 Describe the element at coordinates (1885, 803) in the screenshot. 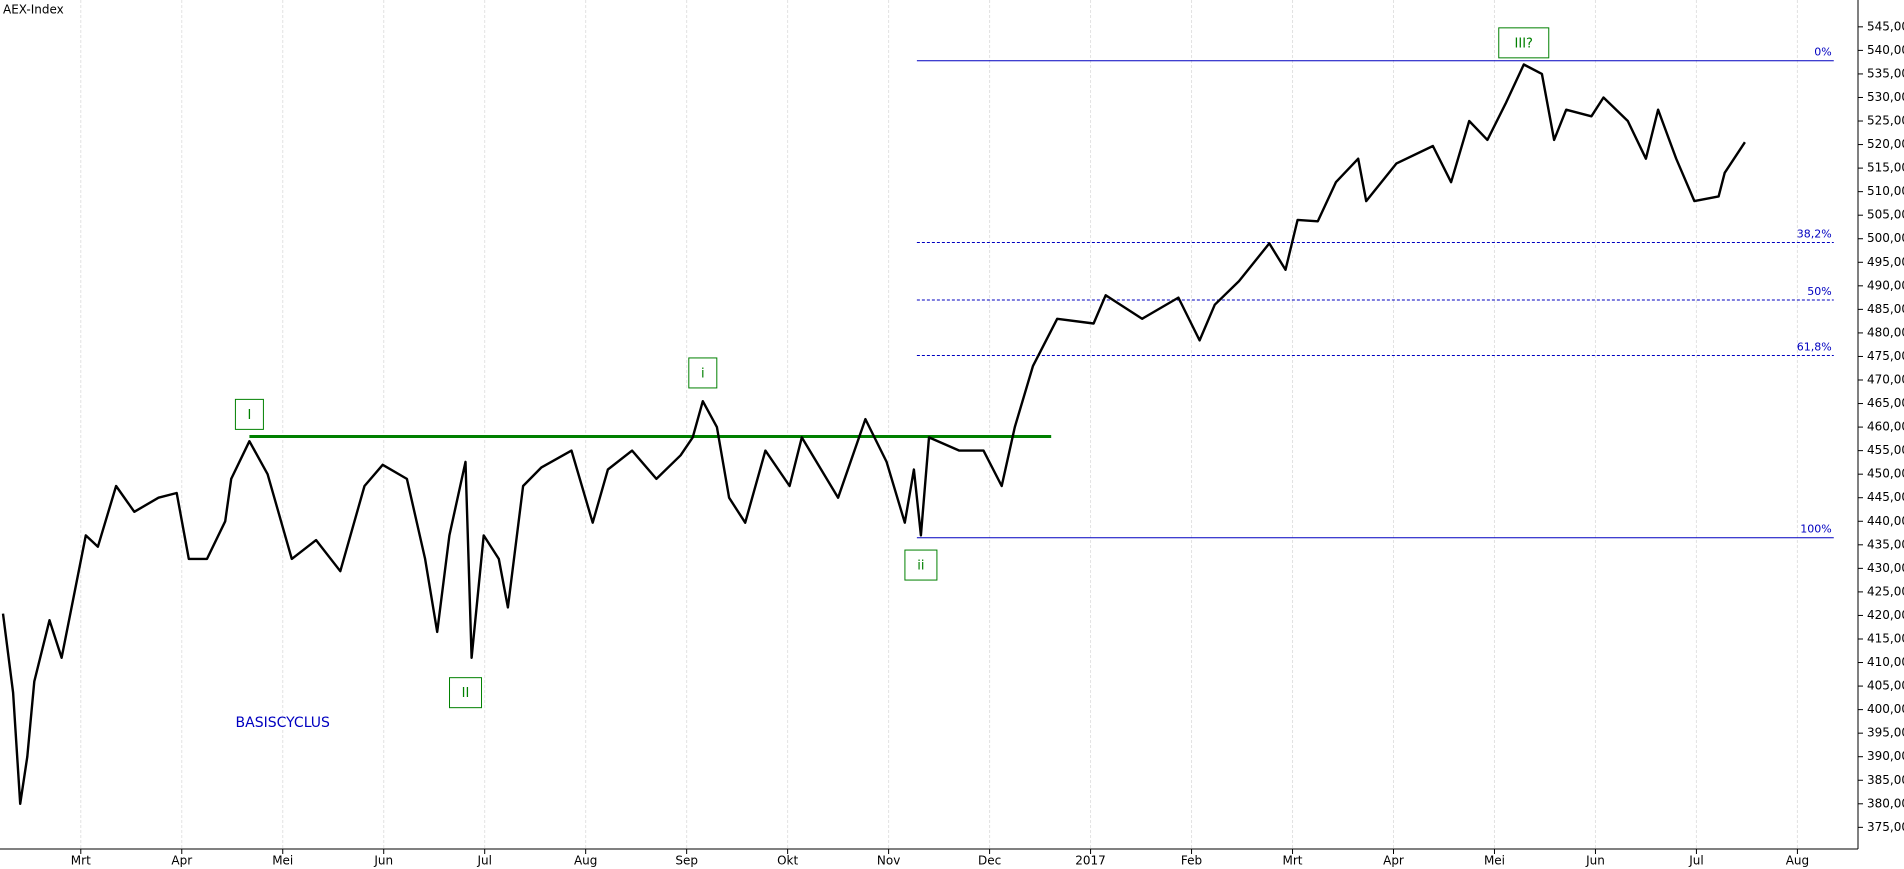

I see `y-tick-label: 380,00` at that location.